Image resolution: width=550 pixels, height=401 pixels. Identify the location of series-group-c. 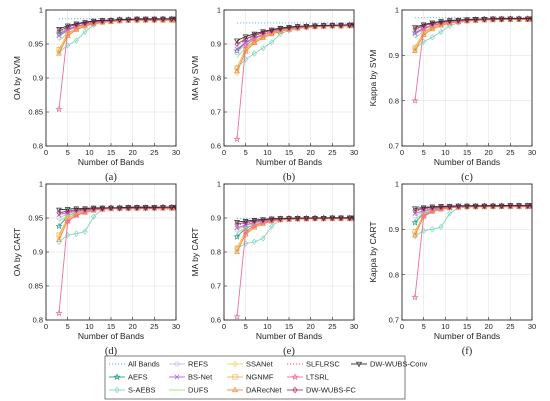
(471, 59).